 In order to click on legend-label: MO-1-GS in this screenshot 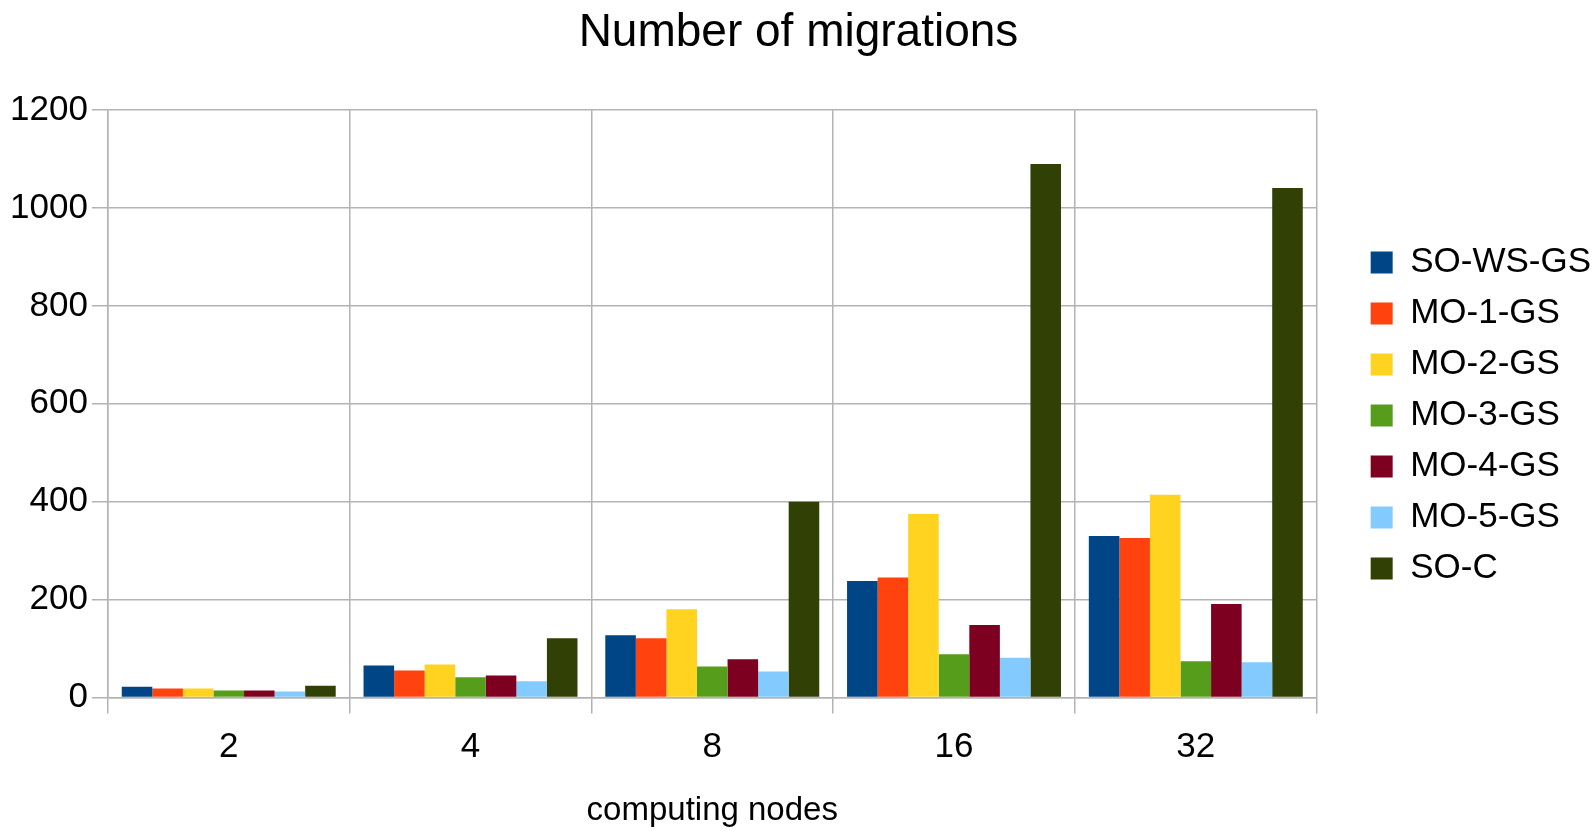, I will do `click(1485, 311)`.